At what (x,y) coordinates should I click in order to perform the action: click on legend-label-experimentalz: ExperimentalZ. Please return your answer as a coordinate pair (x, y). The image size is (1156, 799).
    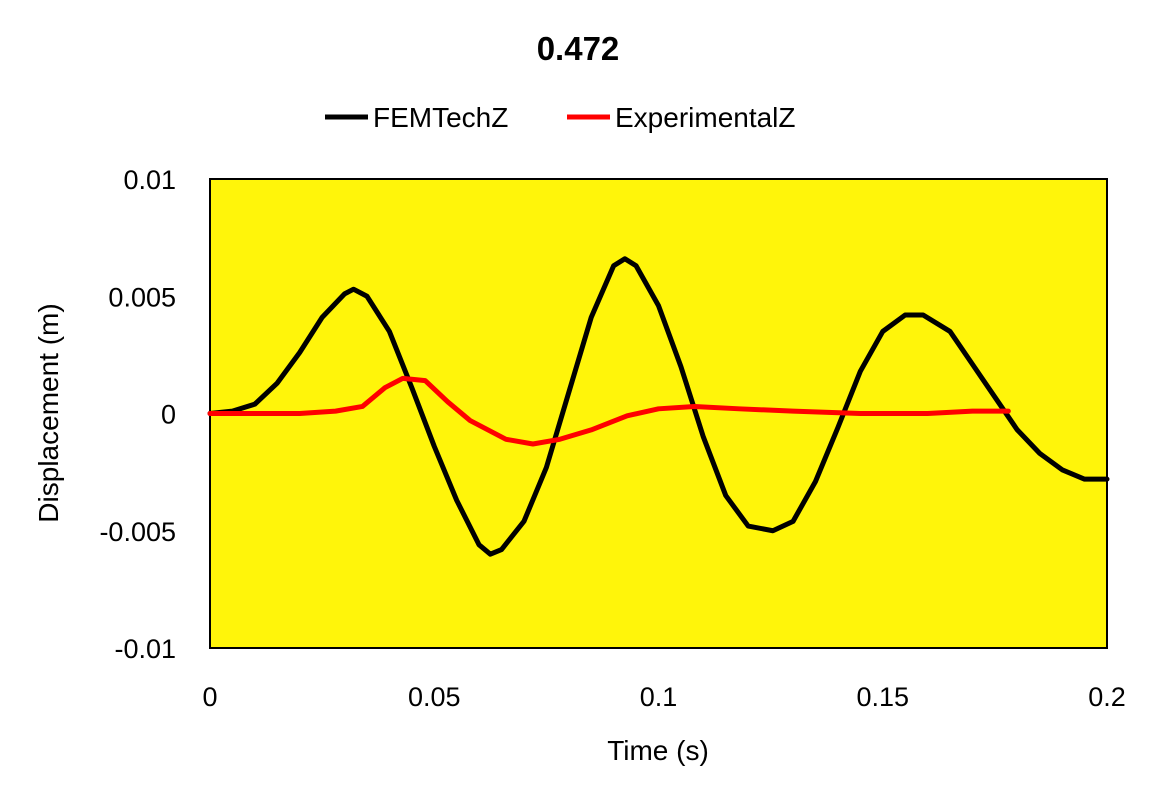
    Looking at the image, I should click on (705, 117).